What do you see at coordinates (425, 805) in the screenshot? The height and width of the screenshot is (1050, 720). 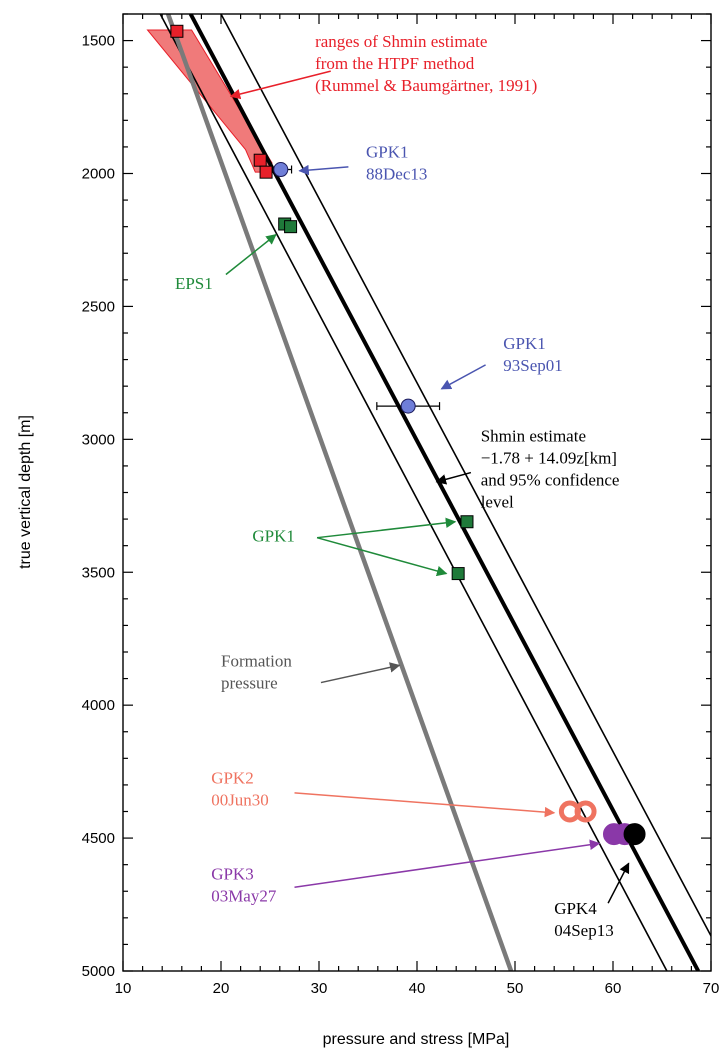 I see `gpk2-arrow` at bounding box center [425, 805].